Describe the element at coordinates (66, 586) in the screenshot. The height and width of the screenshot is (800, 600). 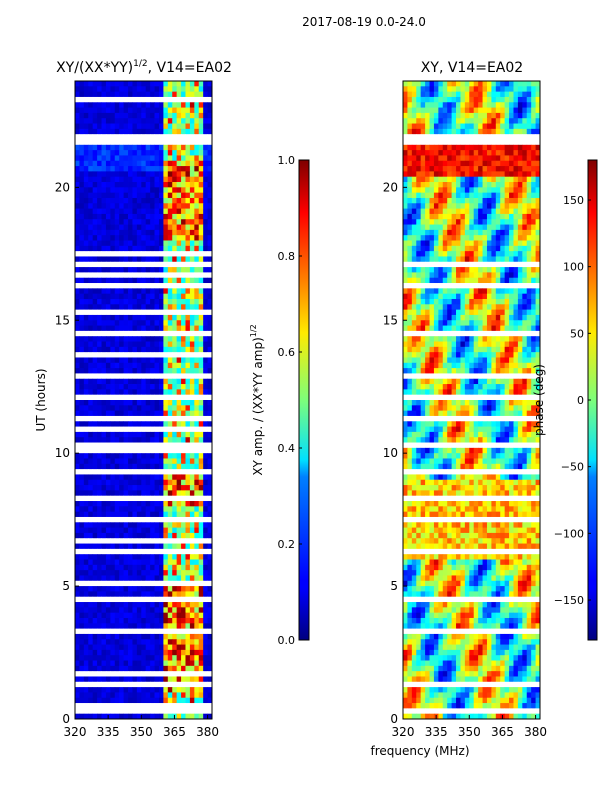
I see `y-tick-label: 5` at that location.